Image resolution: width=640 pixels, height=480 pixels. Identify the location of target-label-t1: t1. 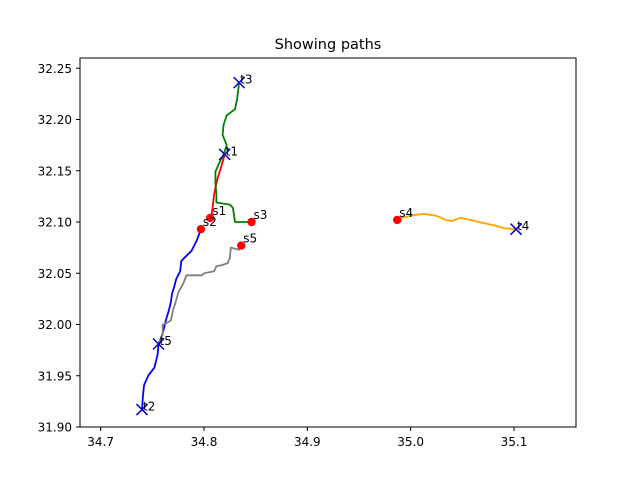
(232, 151).